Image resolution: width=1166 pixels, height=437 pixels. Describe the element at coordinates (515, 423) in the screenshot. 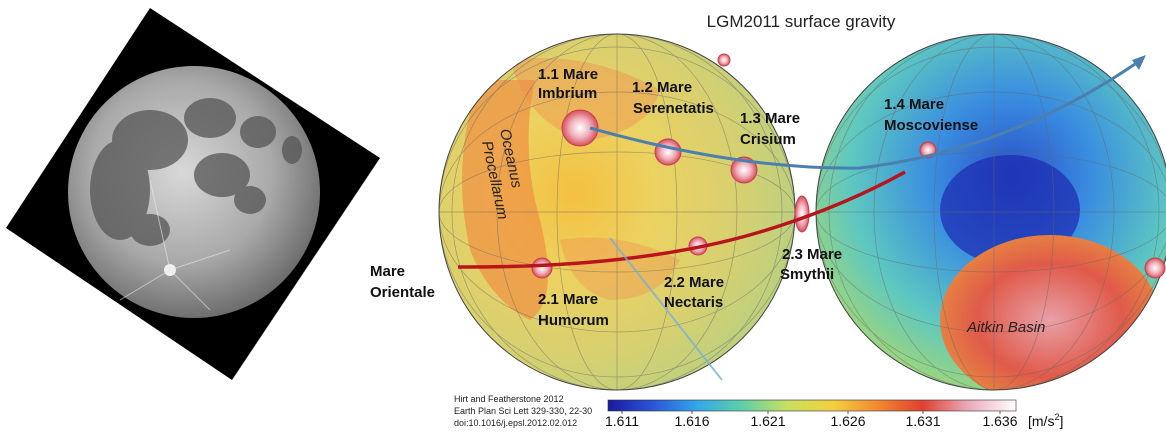

I see `citation-line3: doi:10.1016/j.epsl.2012.02.012` at that location.